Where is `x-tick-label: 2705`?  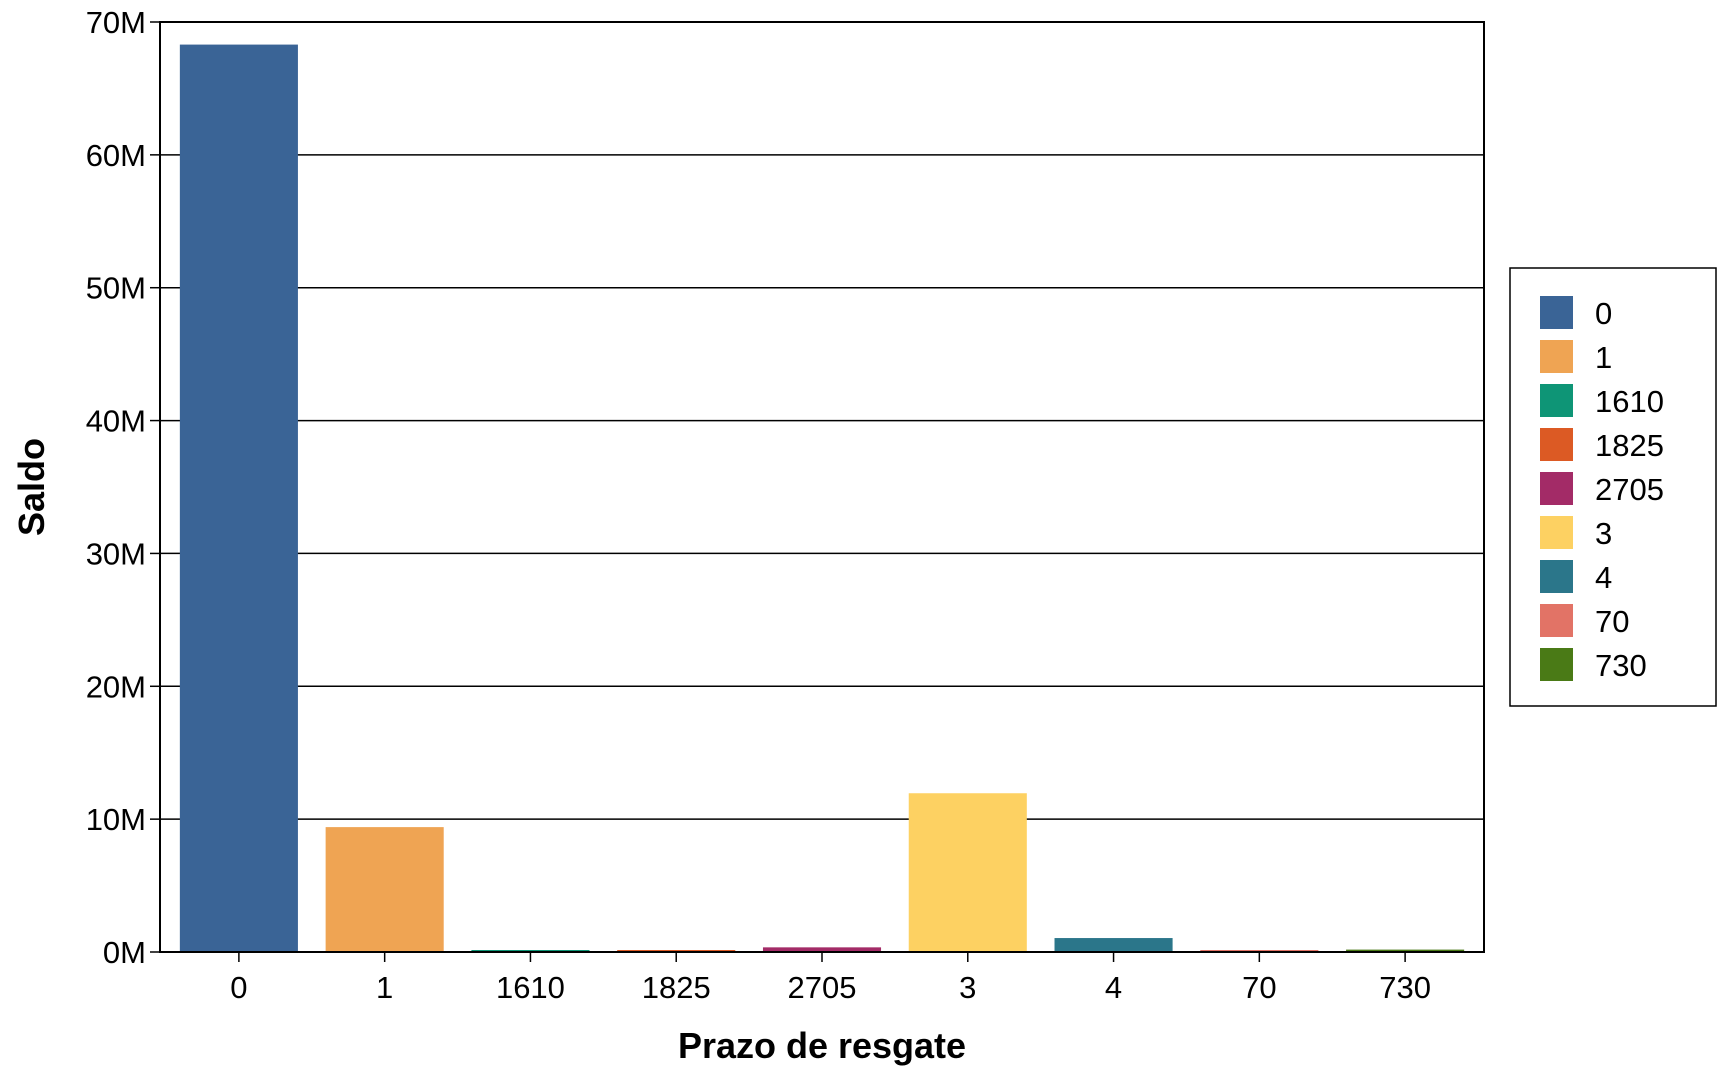
x-tick-label: 2705 is located at coordinates (822, 987).